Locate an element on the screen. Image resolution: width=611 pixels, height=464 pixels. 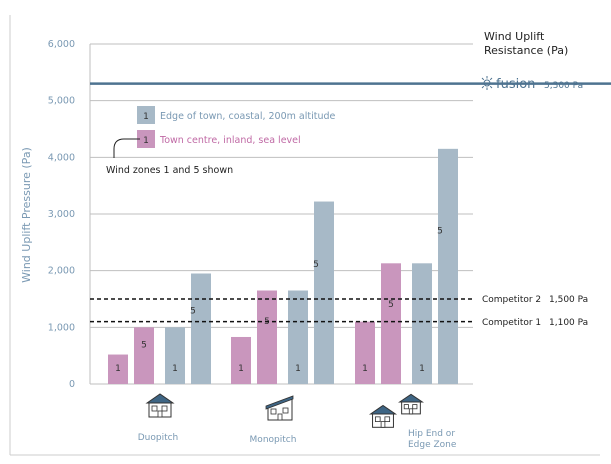
fusion-label: fusion 5,300 Pa is located at coordinates (531, 84).